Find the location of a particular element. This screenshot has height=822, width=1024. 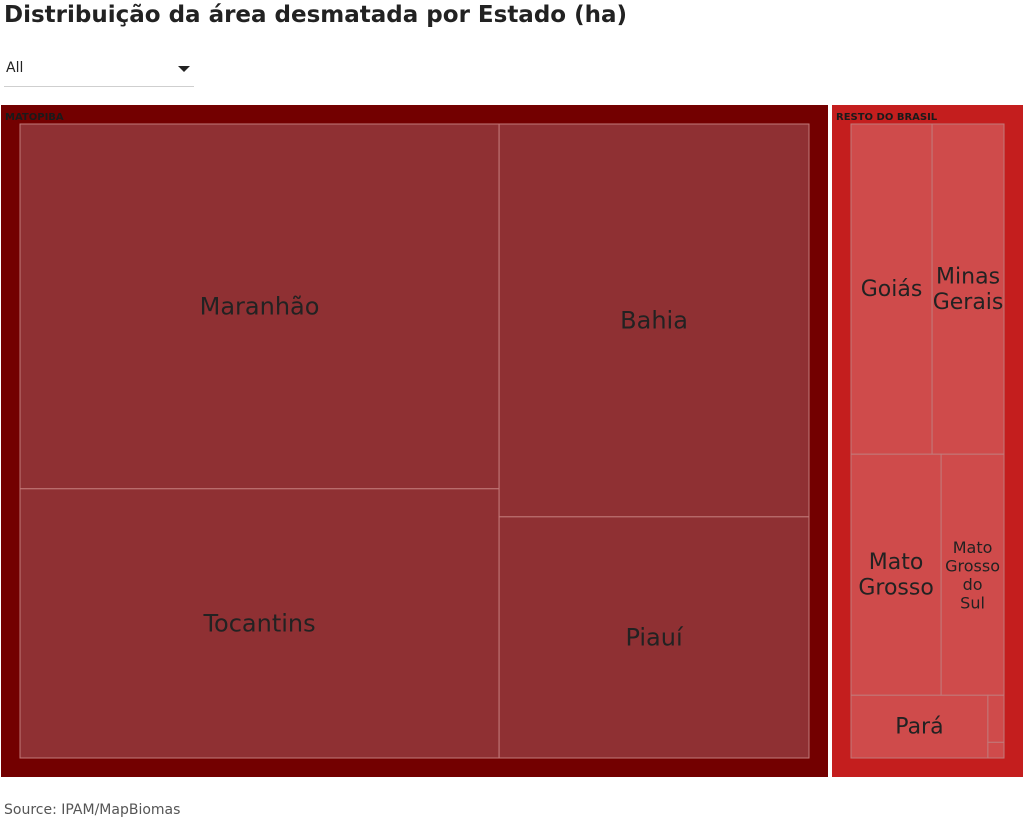

caret-down-icon is located at coordinates (184, 69).